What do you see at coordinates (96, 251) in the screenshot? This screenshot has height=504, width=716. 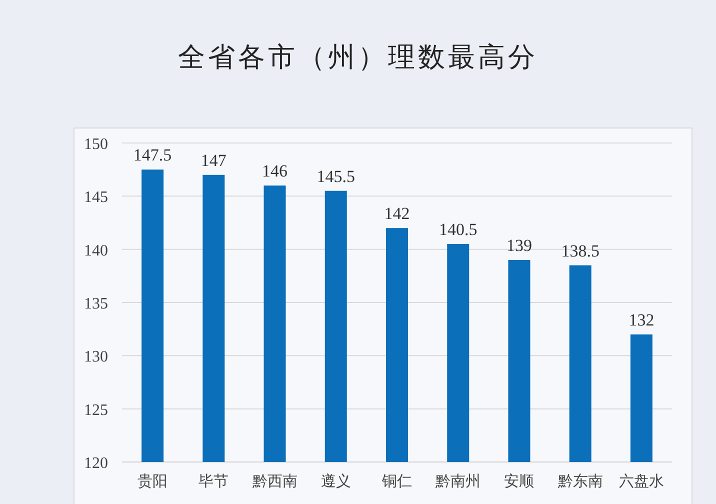 I see `y-tick-label: 140` at bounding box center [96, 251].